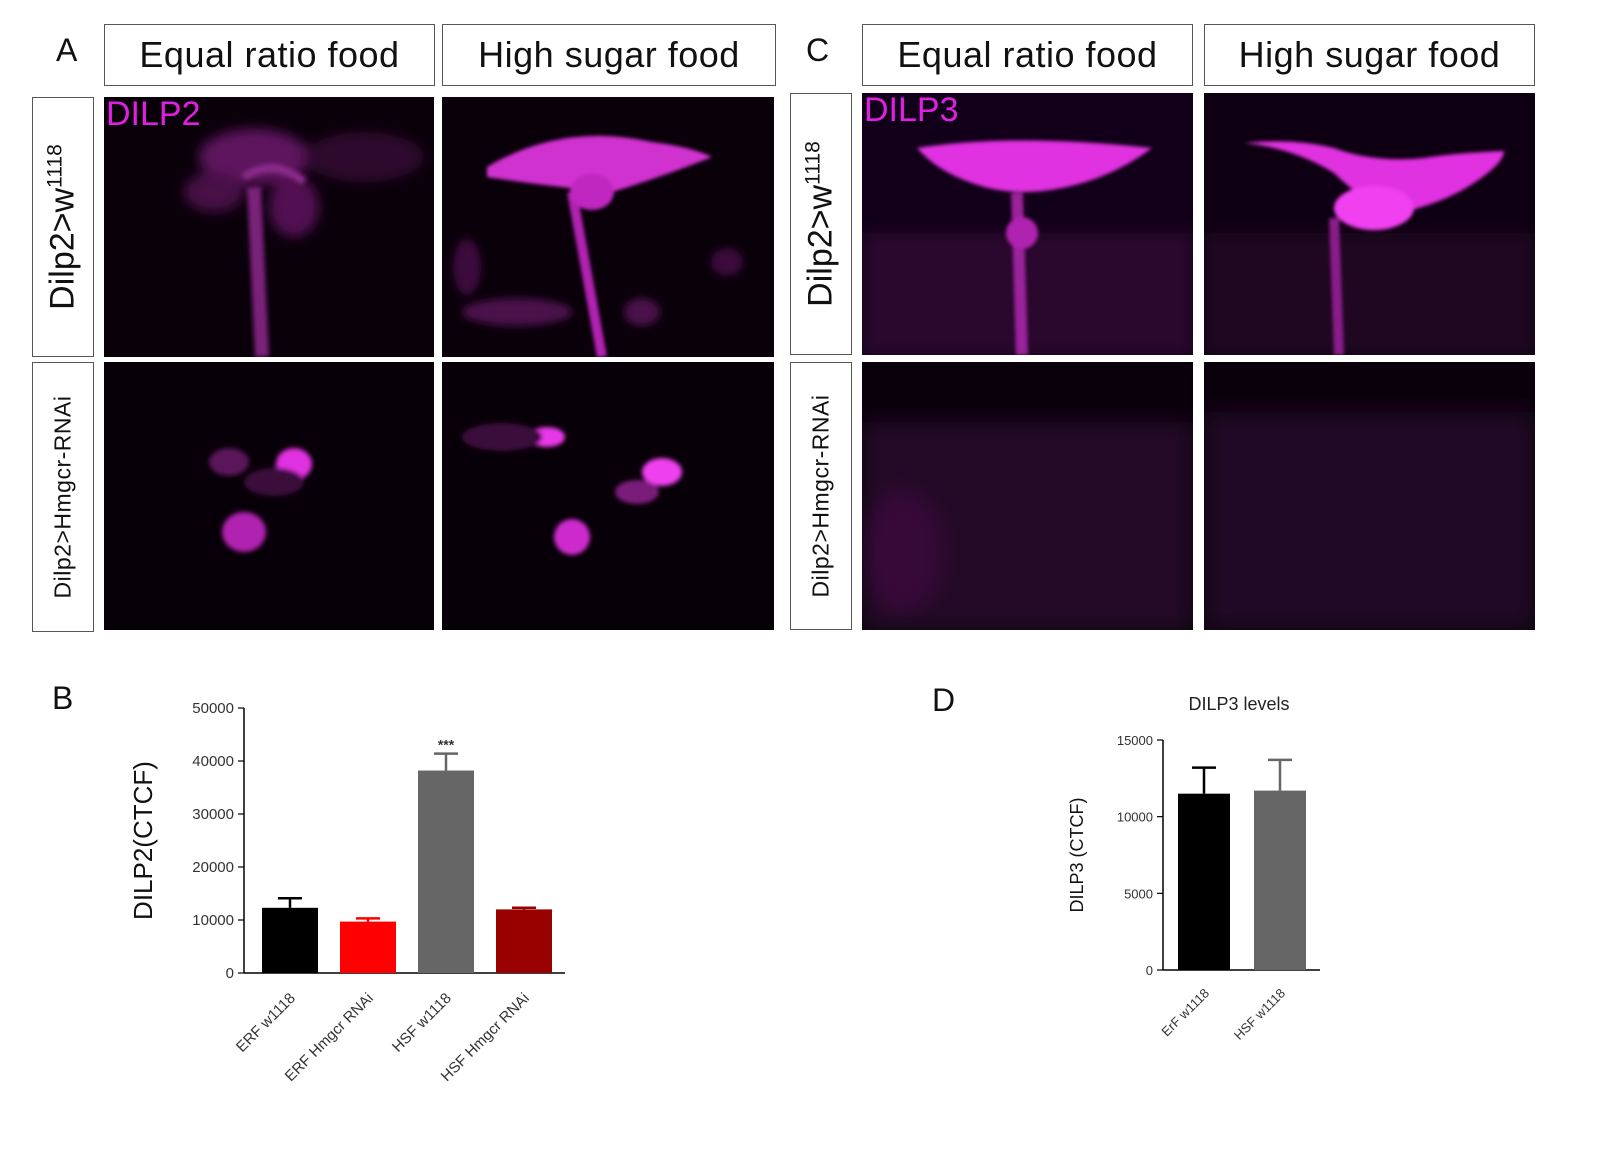 The width and height of the screenshot is (1618, 1171). I want to click on y-tick-label: 20000, so click(213, 867).